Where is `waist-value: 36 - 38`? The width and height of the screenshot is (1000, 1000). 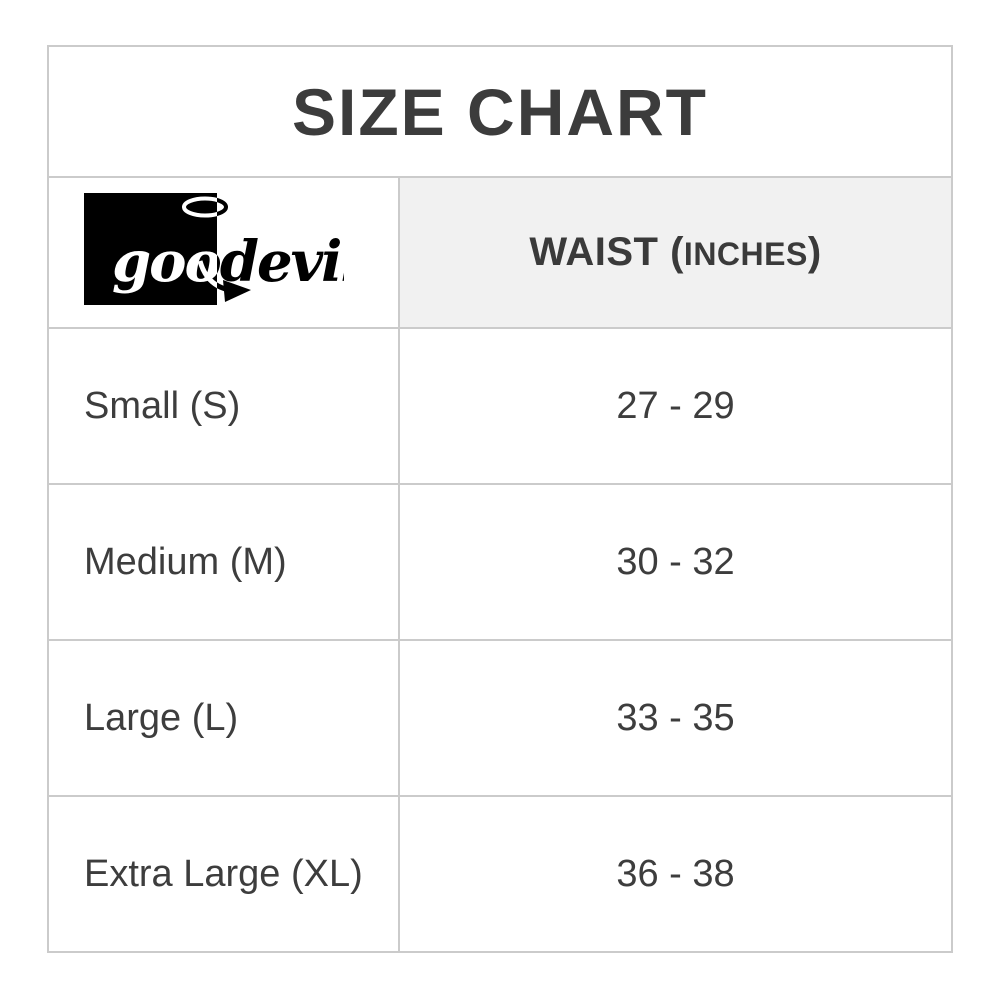 waist-value: 36 - 38 is located at coordinates (675, 873).